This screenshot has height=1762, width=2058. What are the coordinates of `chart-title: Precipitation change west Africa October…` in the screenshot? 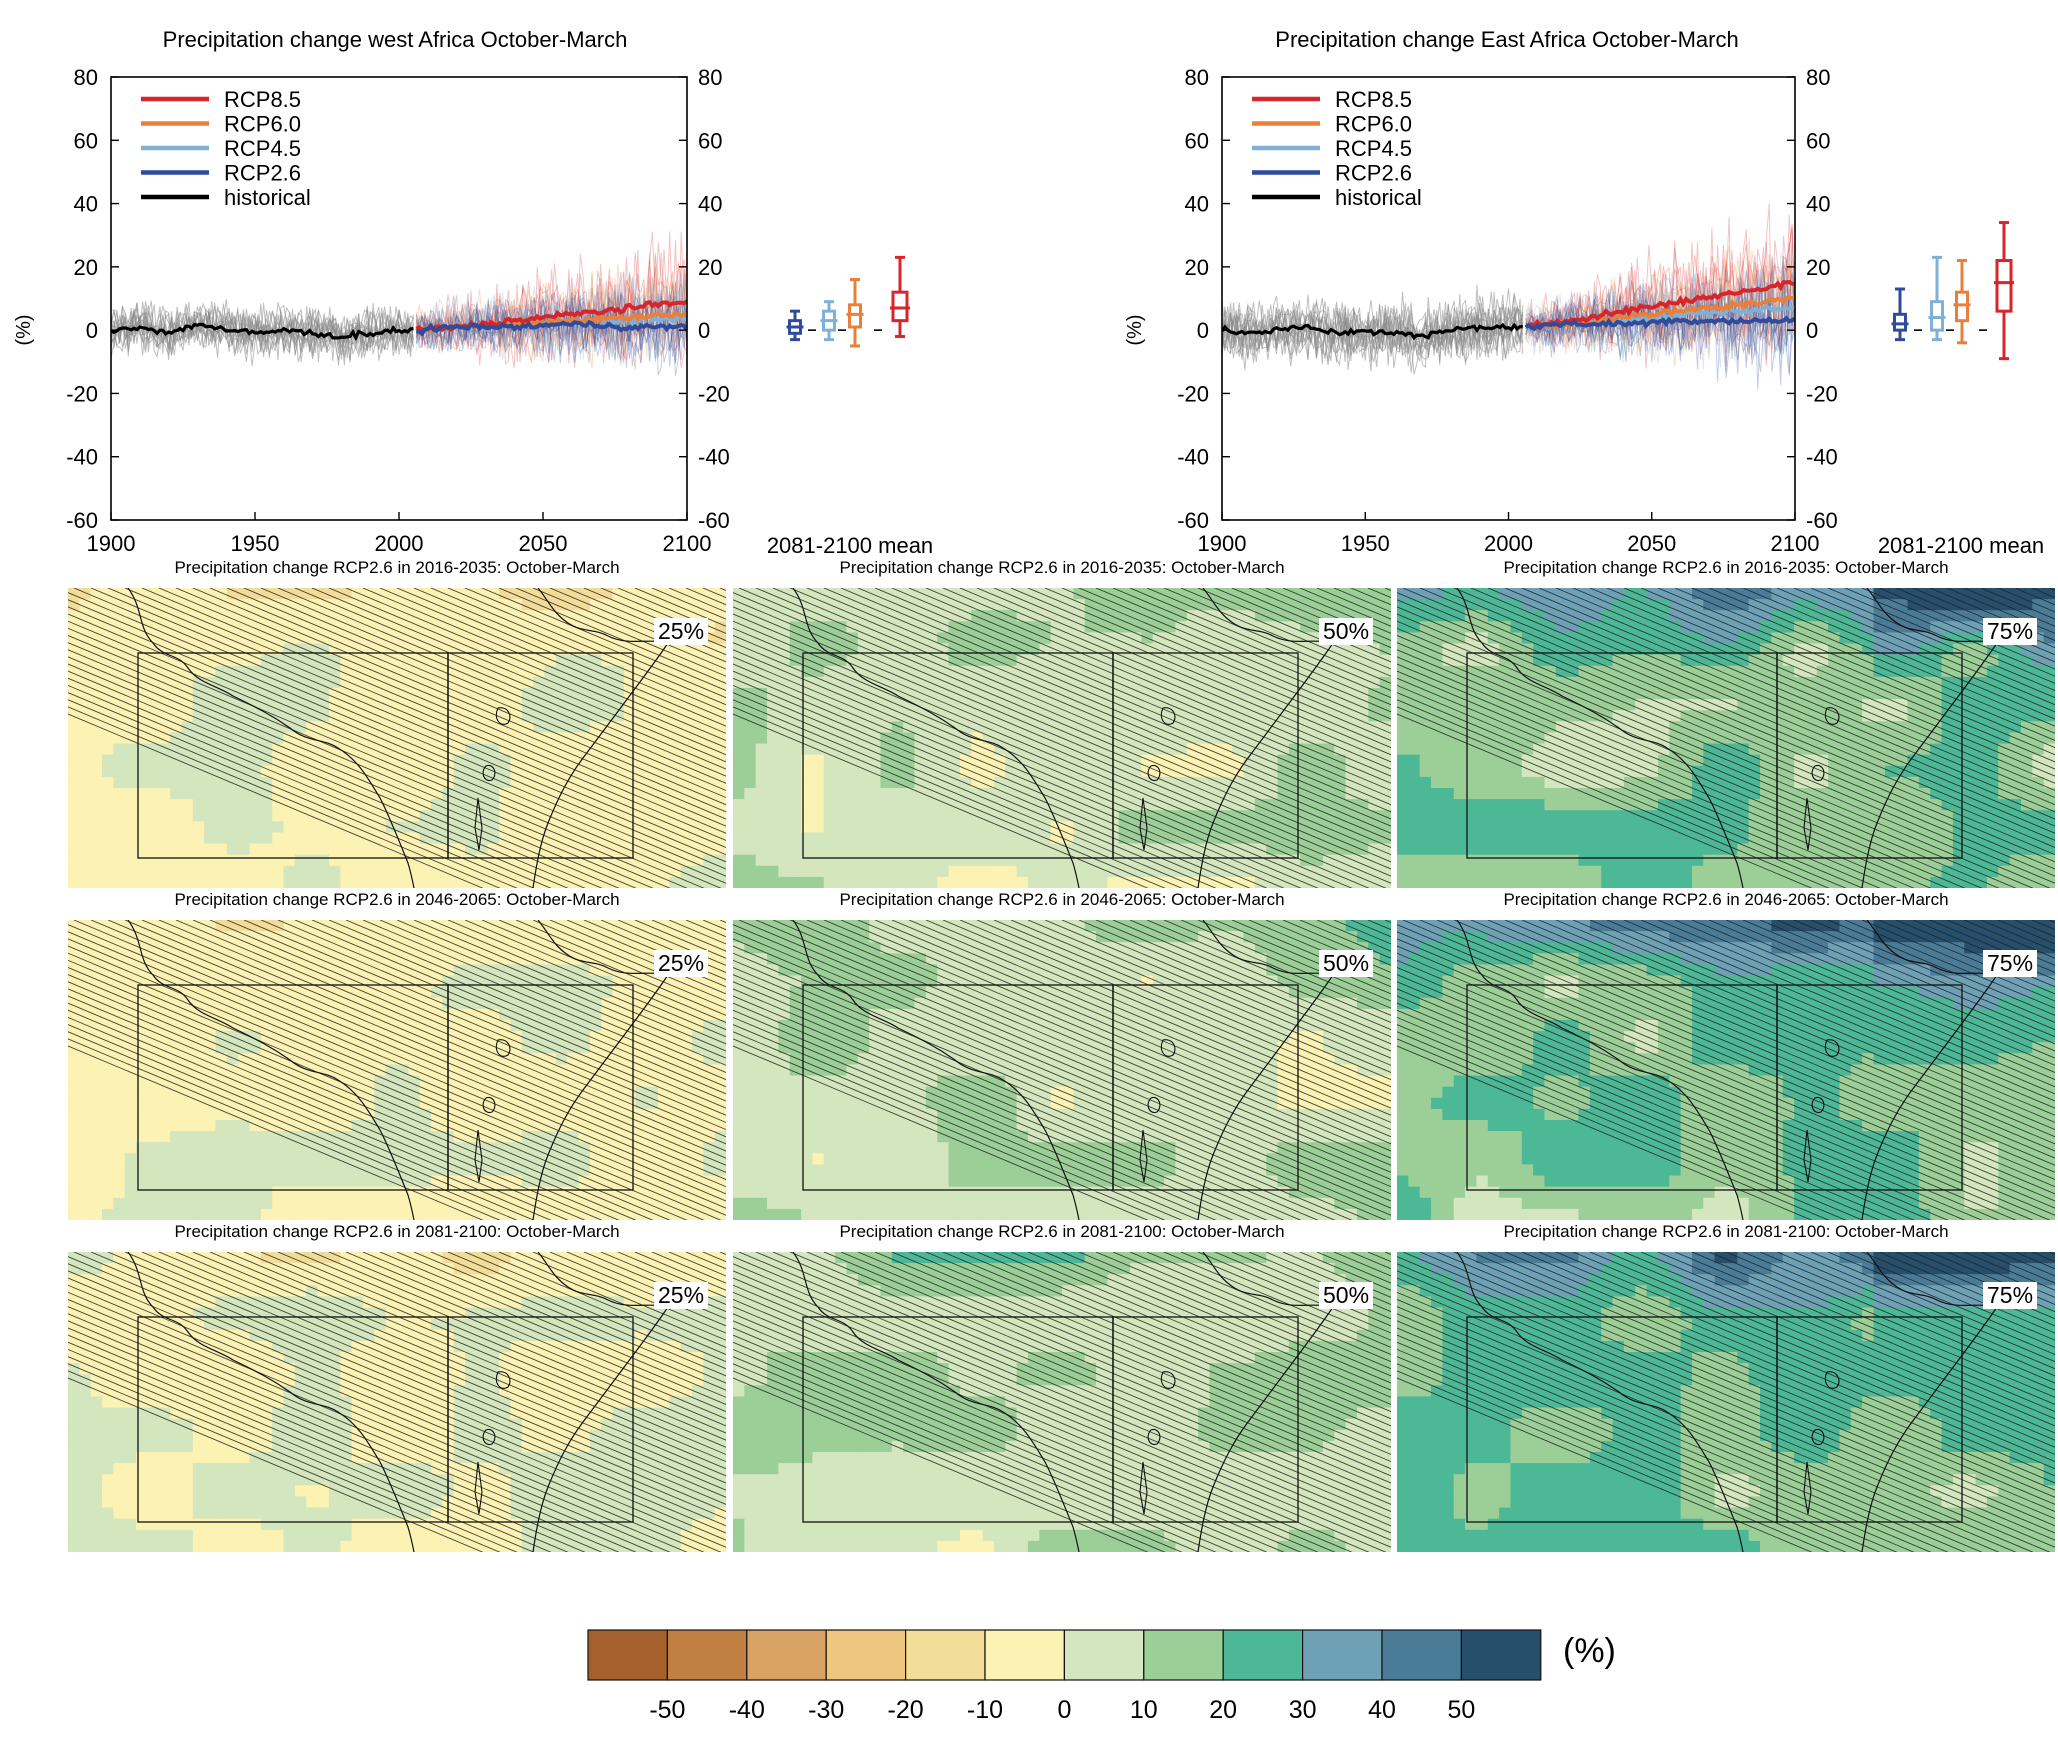 It's located at (395, 39).